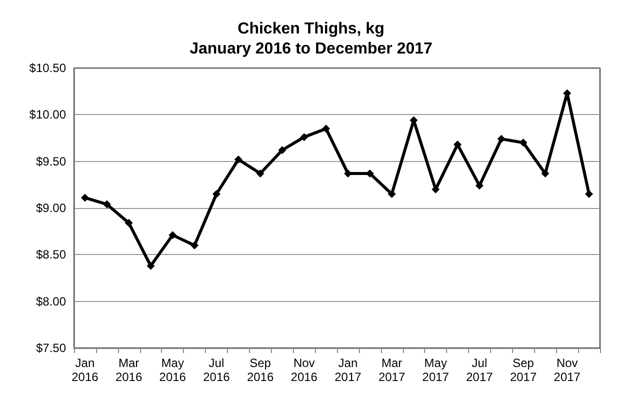  I want to click on x-tick-label: Jul 2016, so click(216, 370).